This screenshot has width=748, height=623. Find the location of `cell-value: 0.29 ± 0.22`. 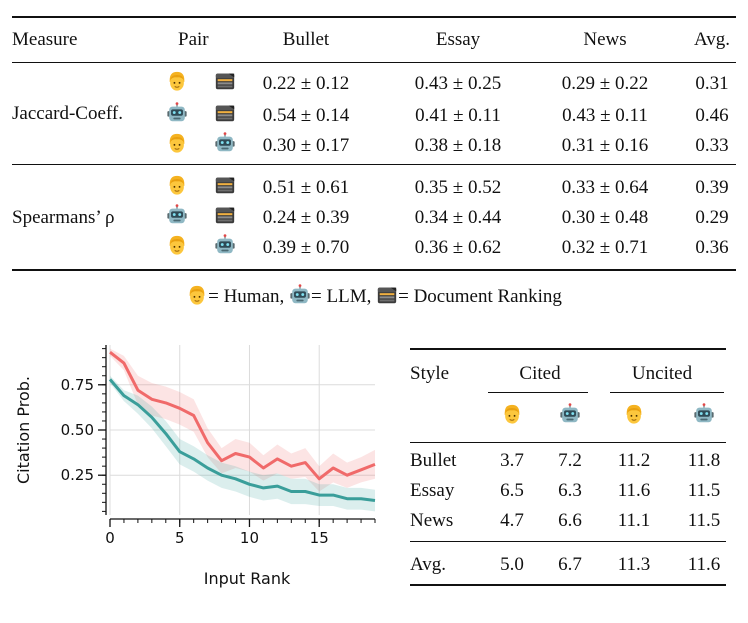

cell-value: 0.29 ± 0.22 is located at coordinates (605, 83).